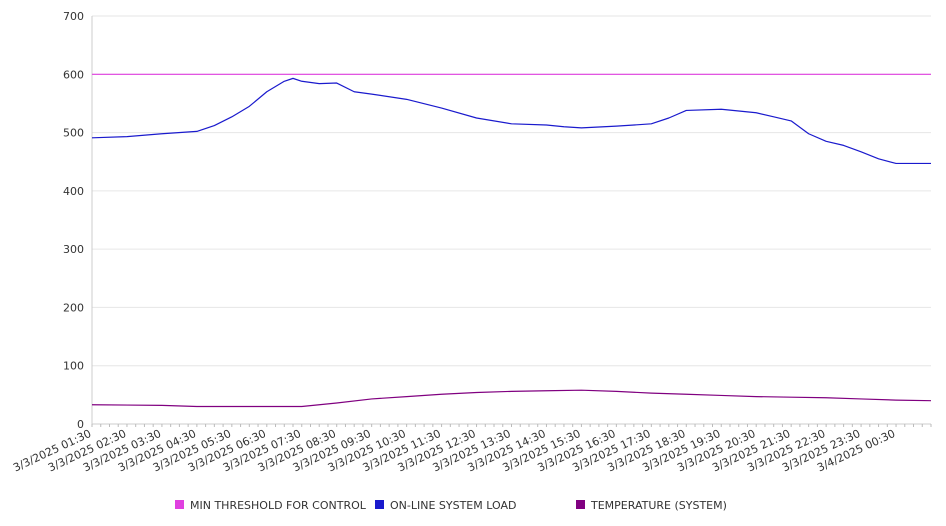 Image resolution: width=946 pixels, height=526 pixels. Describe the element at coordinates (73, 366) in the screenshot. I see `y-tick-label: 100` at that location.